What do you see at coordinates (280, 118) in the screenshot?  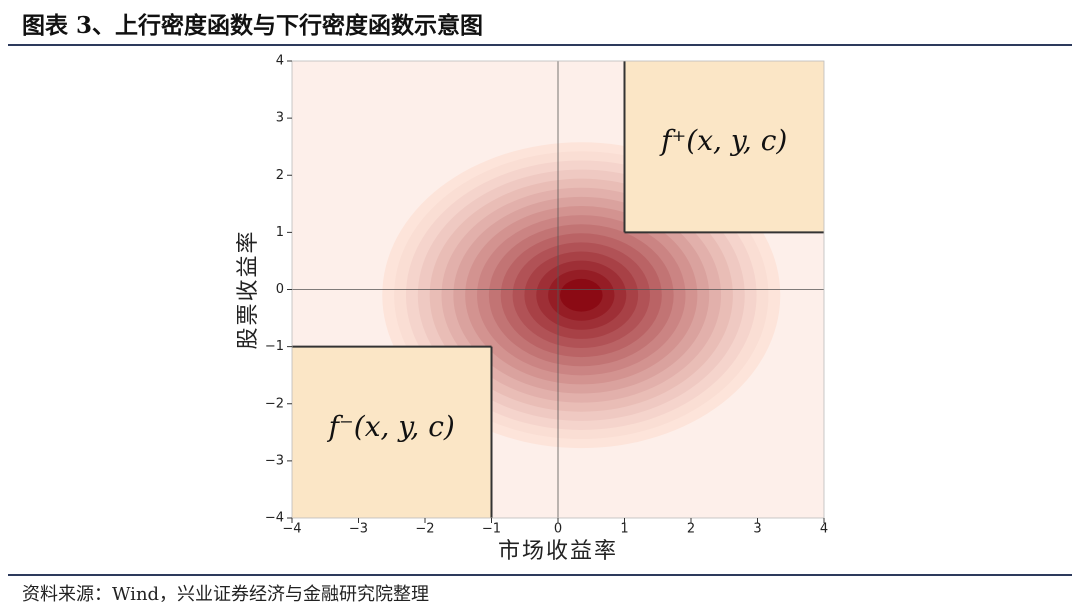 I see `y-tick-label: 3` at bounding box center [280, 118].